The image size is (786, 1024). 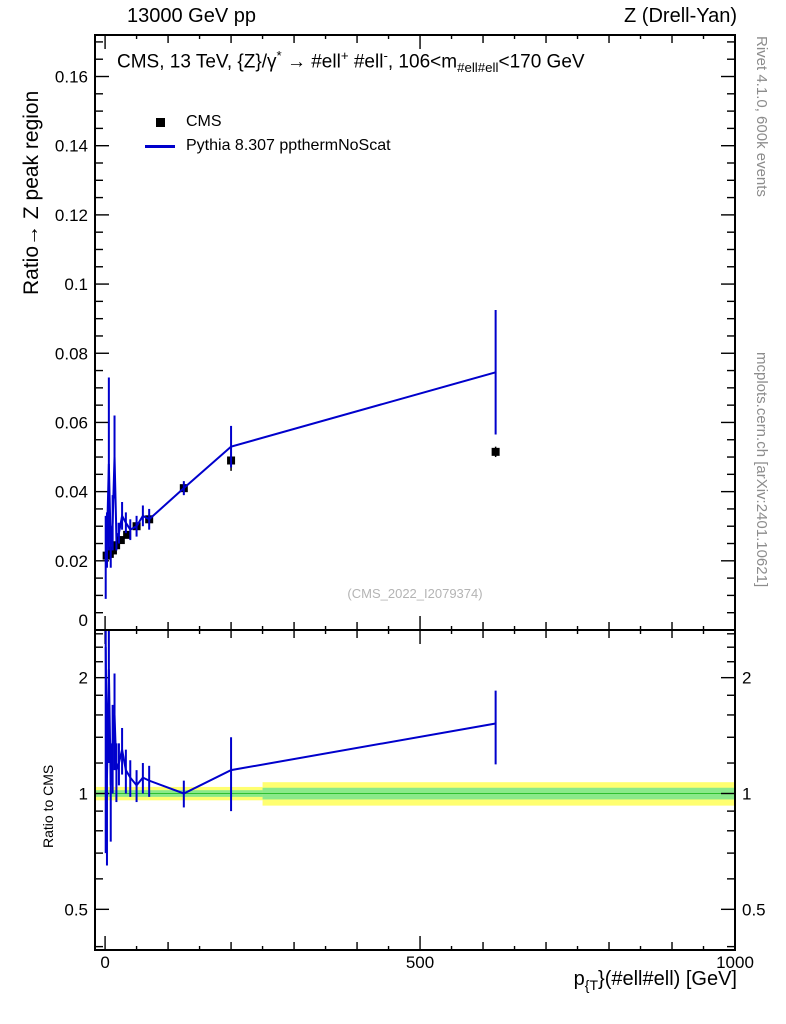 I want to click on text-segment: p, so click(x=579, y=979).